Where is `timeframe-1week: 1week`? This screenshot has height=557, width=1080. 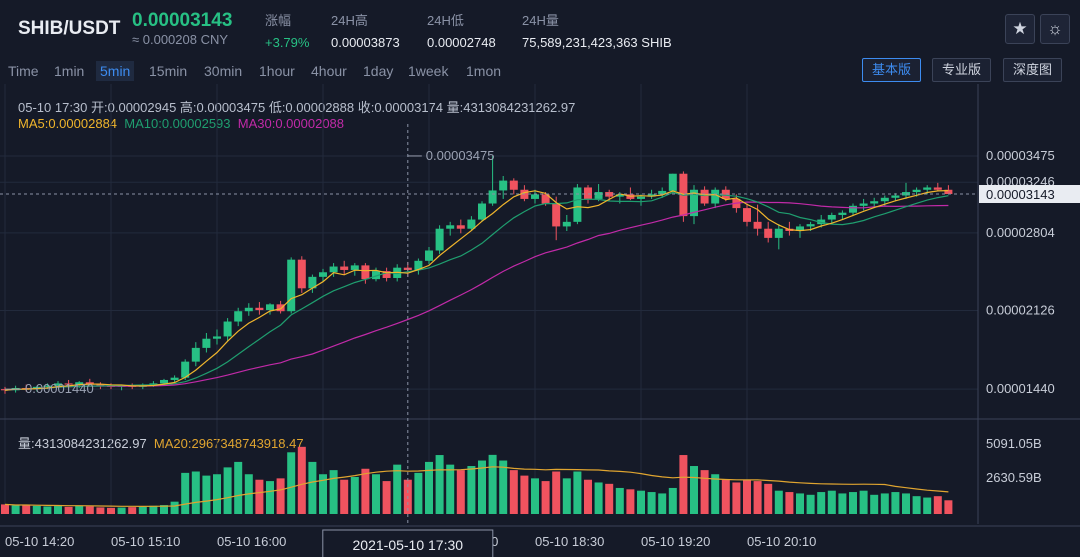 timeframe-1week: 1week is located at coordinates (428, 71).